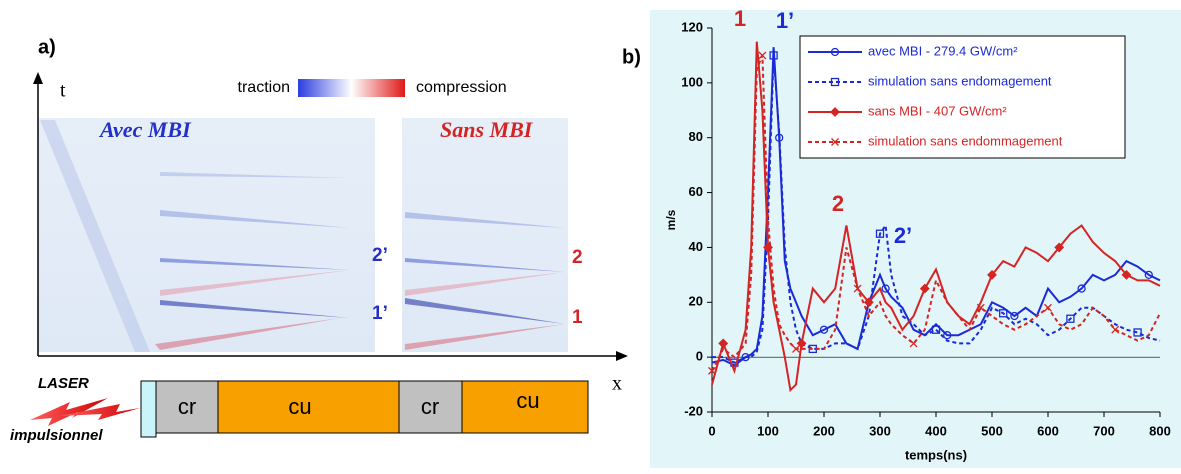  I want to click on x-tick-label: 300, so click(880, 430).